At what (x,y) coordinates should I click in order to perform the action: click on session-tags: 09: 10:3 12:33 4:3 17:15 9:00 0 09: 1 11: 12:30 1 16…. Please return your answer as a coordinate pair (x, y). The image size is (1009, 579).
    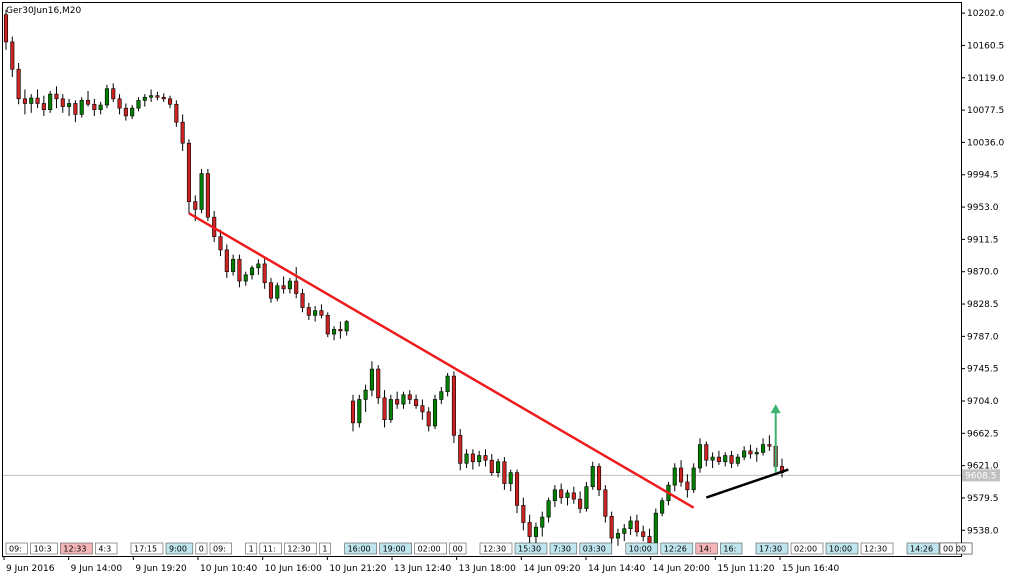
    Looking at the image, I should click on (489, 548).